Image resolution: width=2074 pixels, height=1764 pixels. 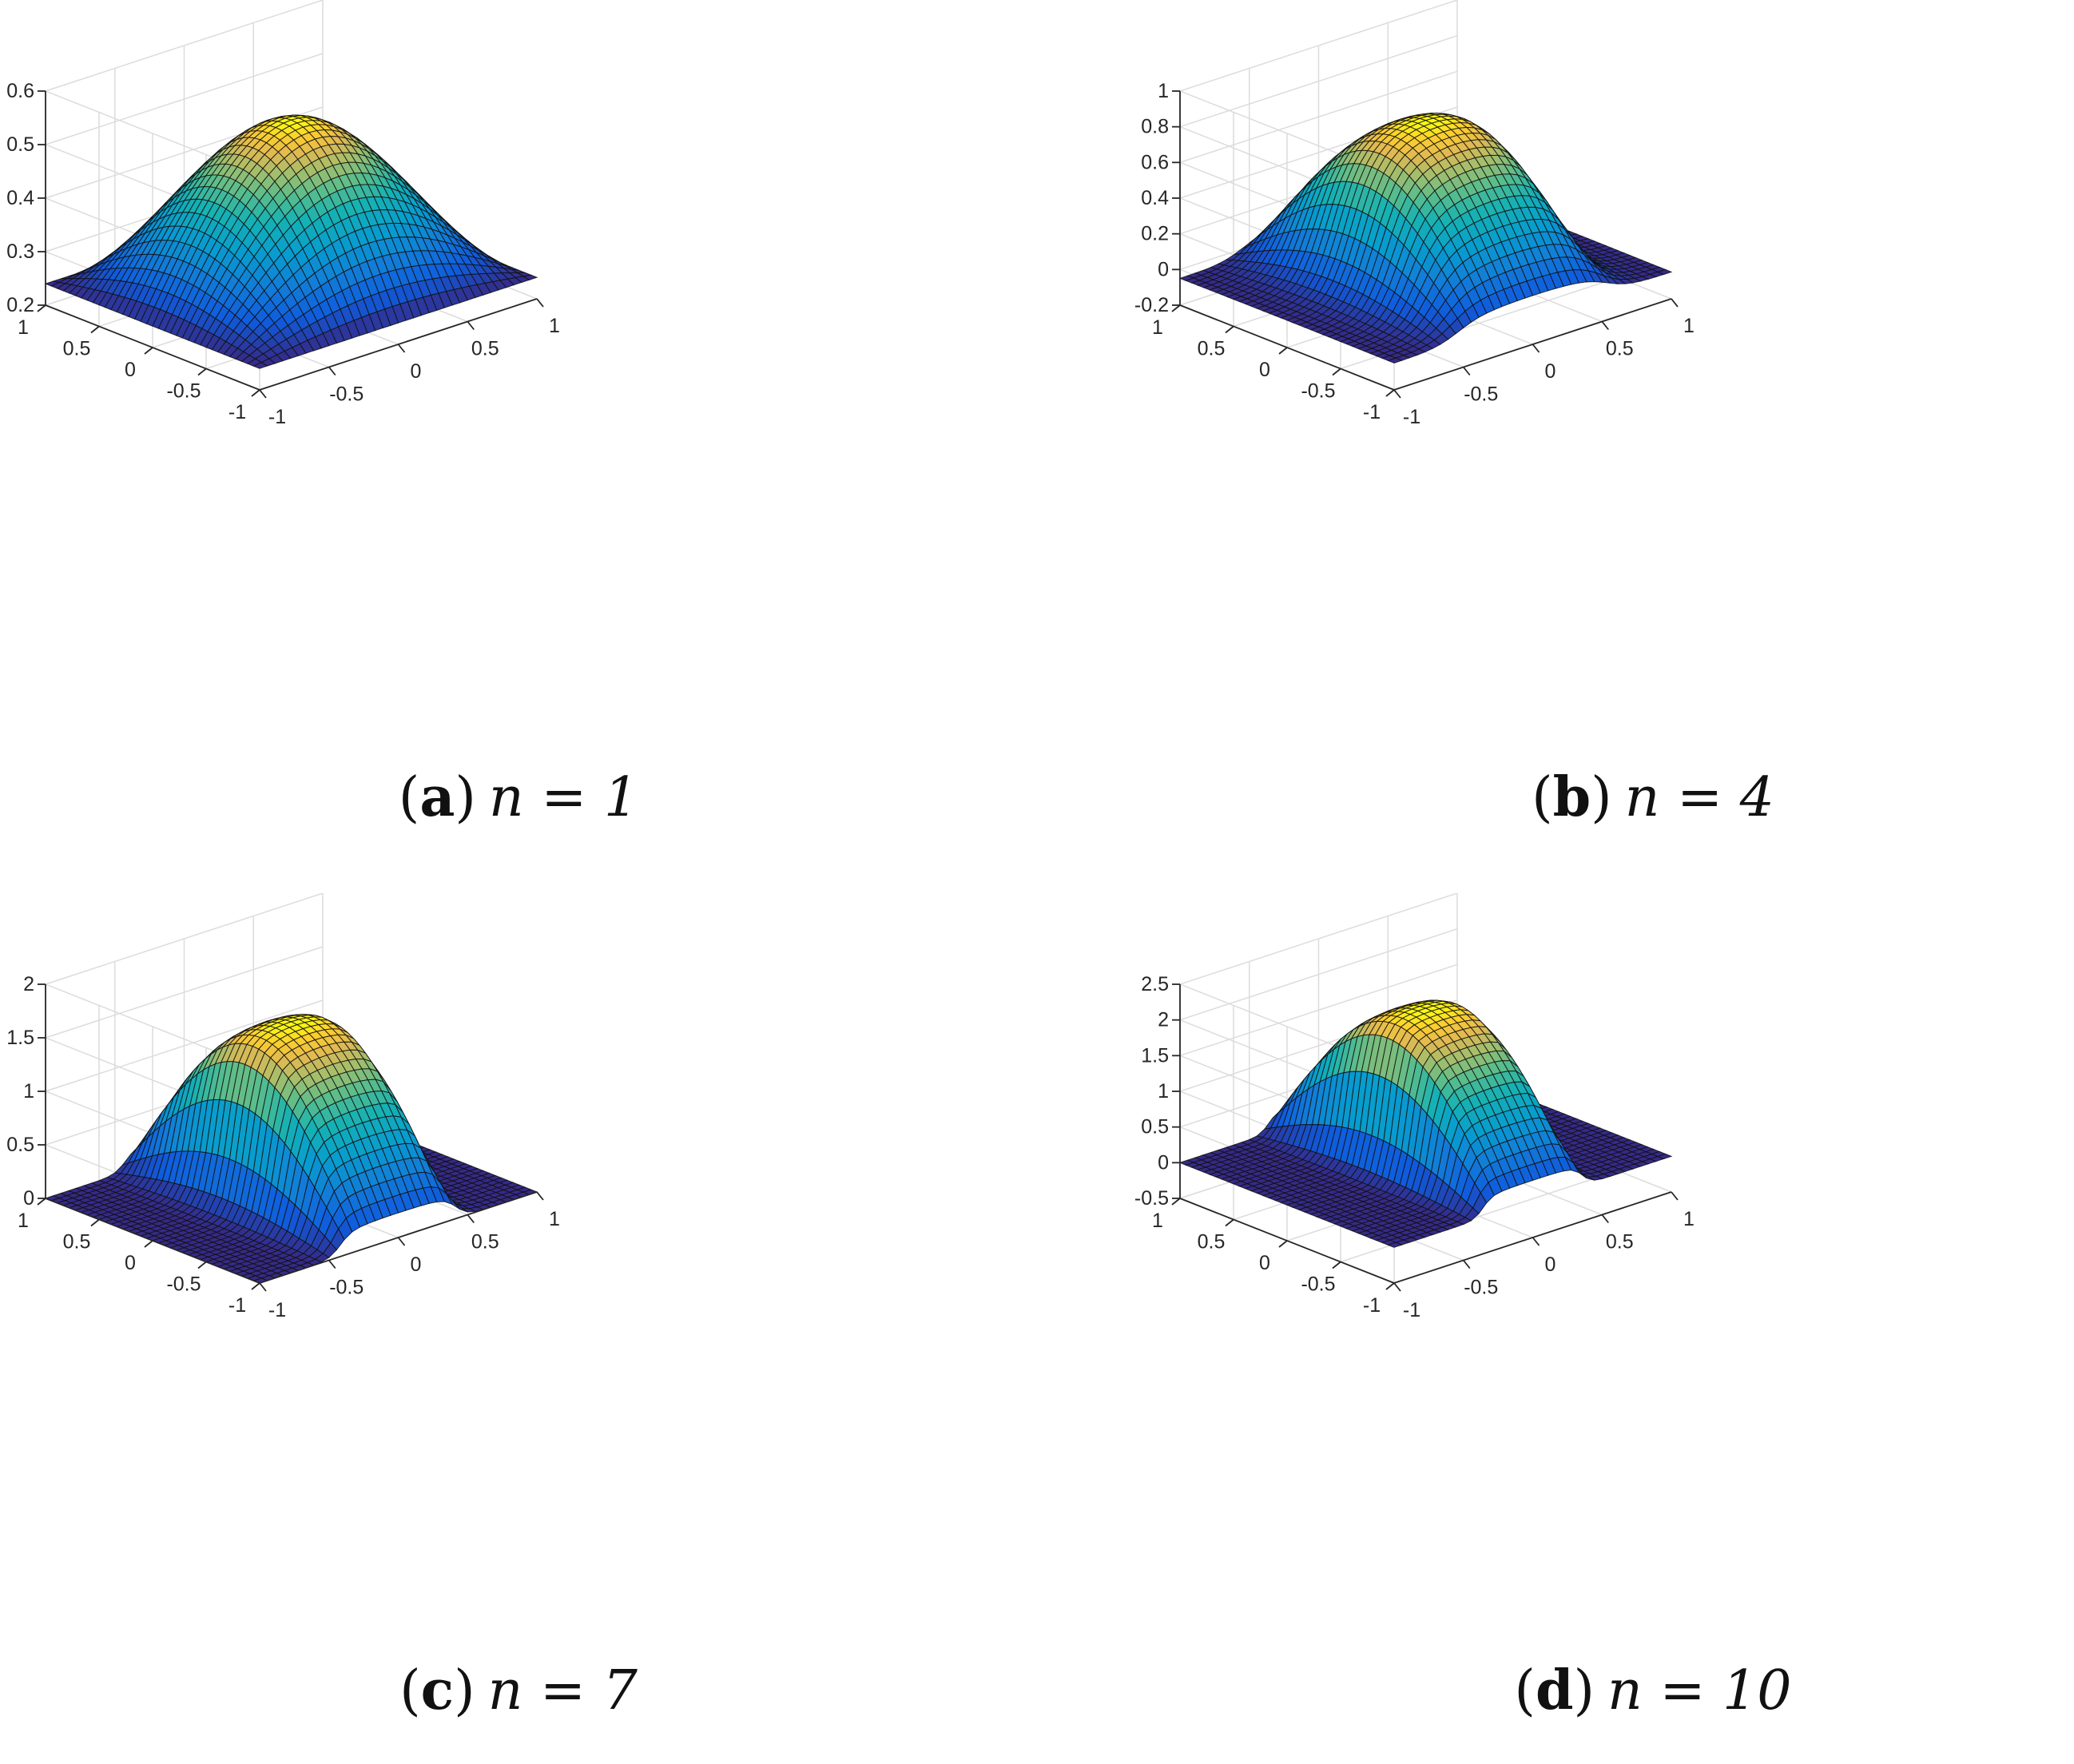 I want to click on caption-a: (a)n = 1, so click(x=518, y=801).